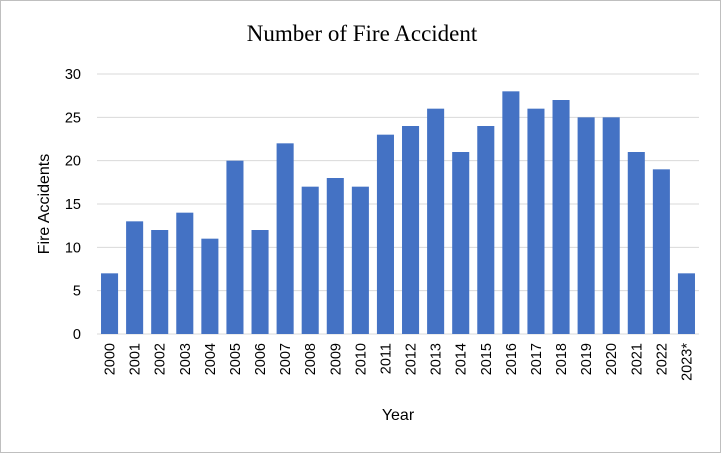 The height and width of the screenshot is (453, 721). What do you see at coordinates (236, 359) in the screenshot?
I see `x-tick-label: 2005` at bounding box center [236, 359].